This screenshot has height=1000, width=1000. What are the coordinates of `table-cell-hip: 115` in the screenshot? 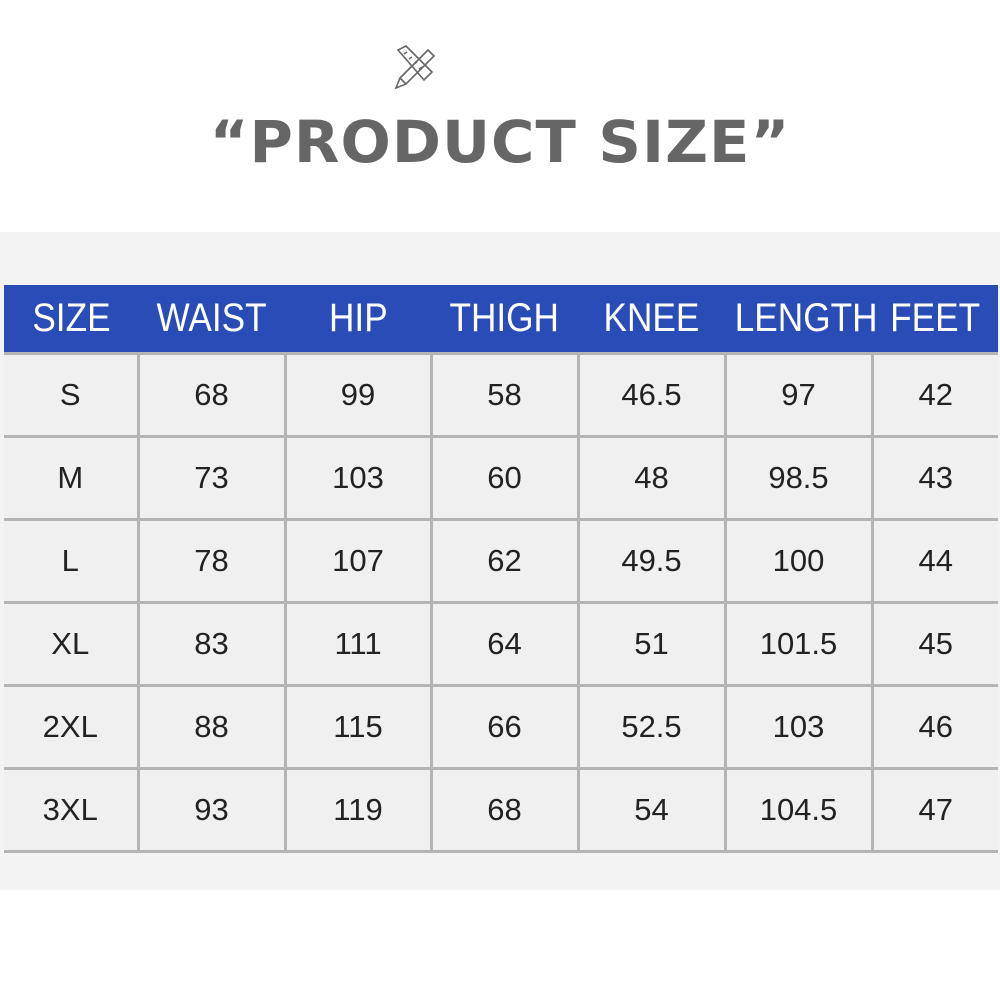 It's located at (358, 727).